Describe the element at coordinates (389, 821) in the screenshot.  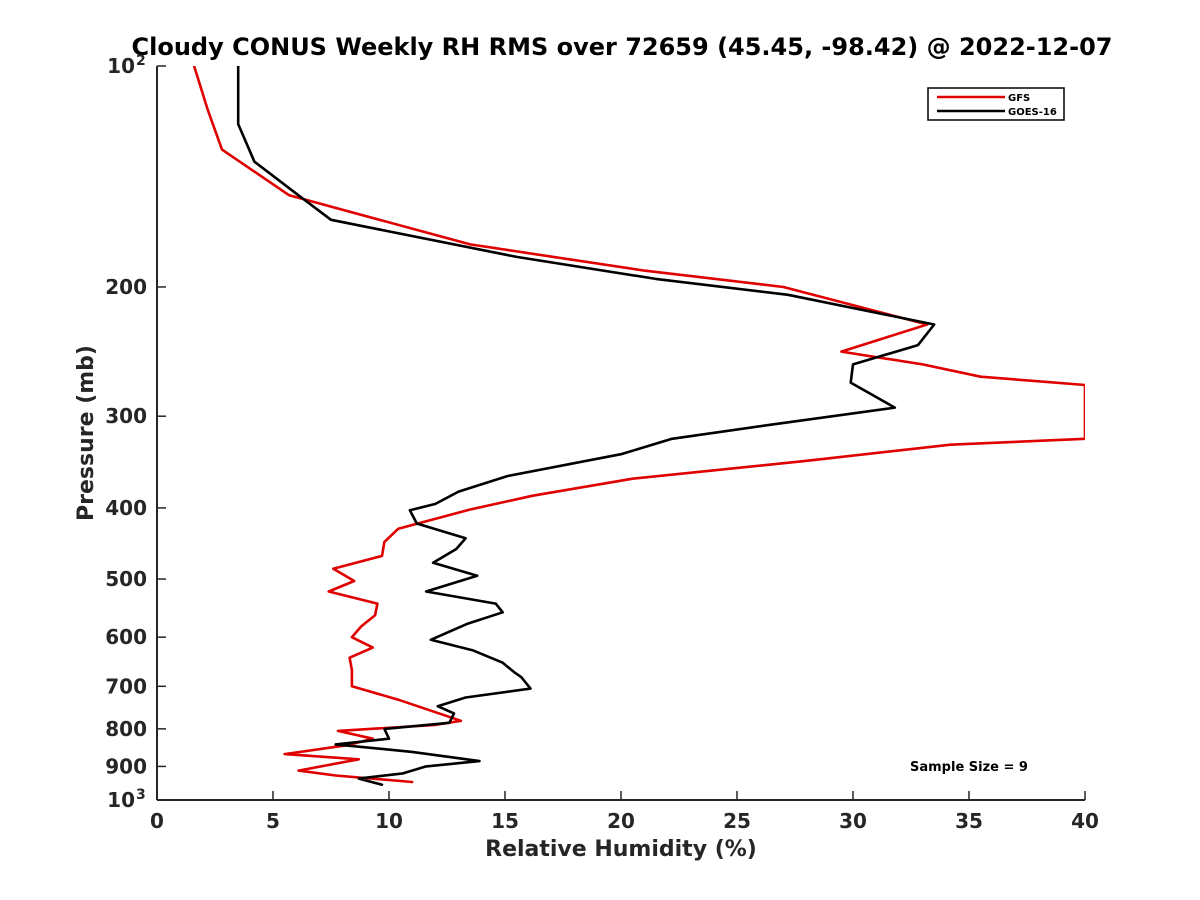
I see `x-tick-label: 10` at that location.